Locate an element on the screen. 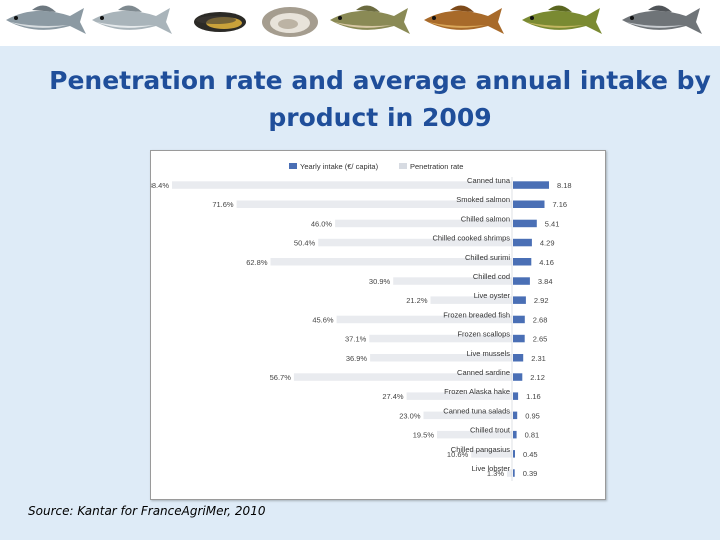 The height and width of the screenshot is (540, 720). penetration-label: 50.4% is located at coordinates (305, 243).